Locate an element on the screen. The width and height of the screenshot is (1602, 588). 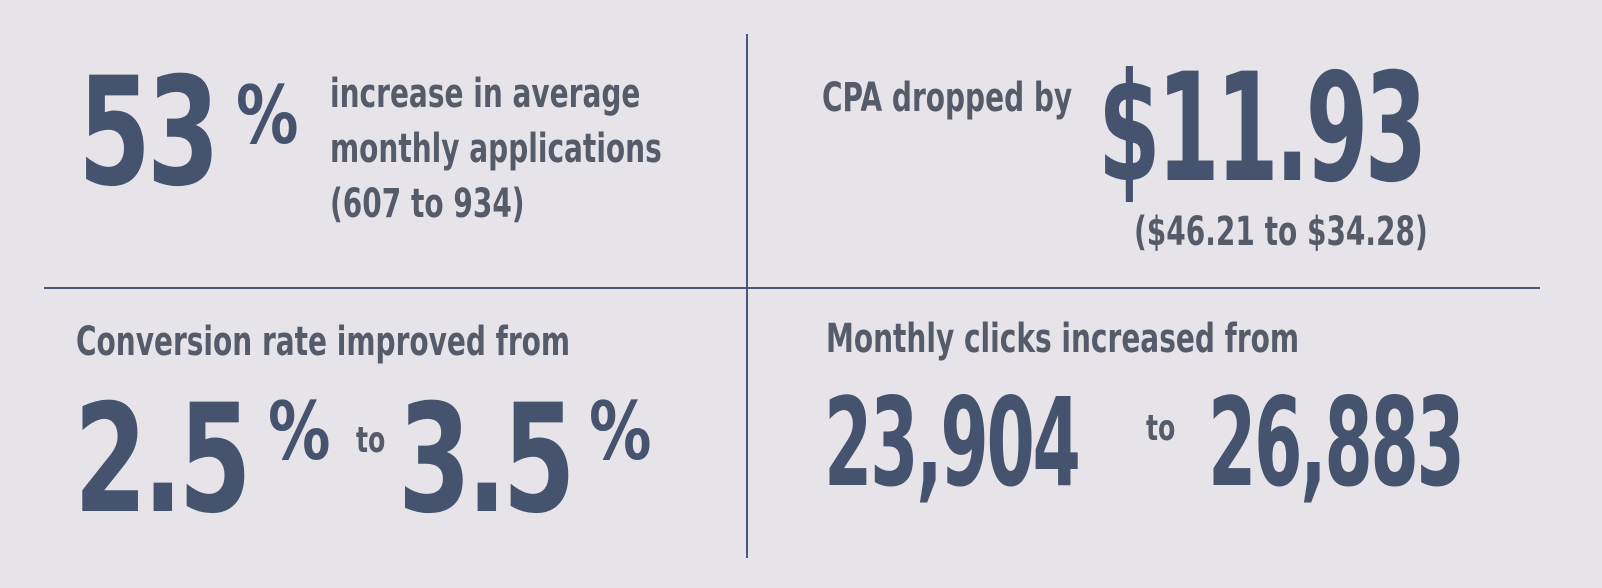
applications-description-line-3: (607 to 934) is located at coordinates (427, 204).